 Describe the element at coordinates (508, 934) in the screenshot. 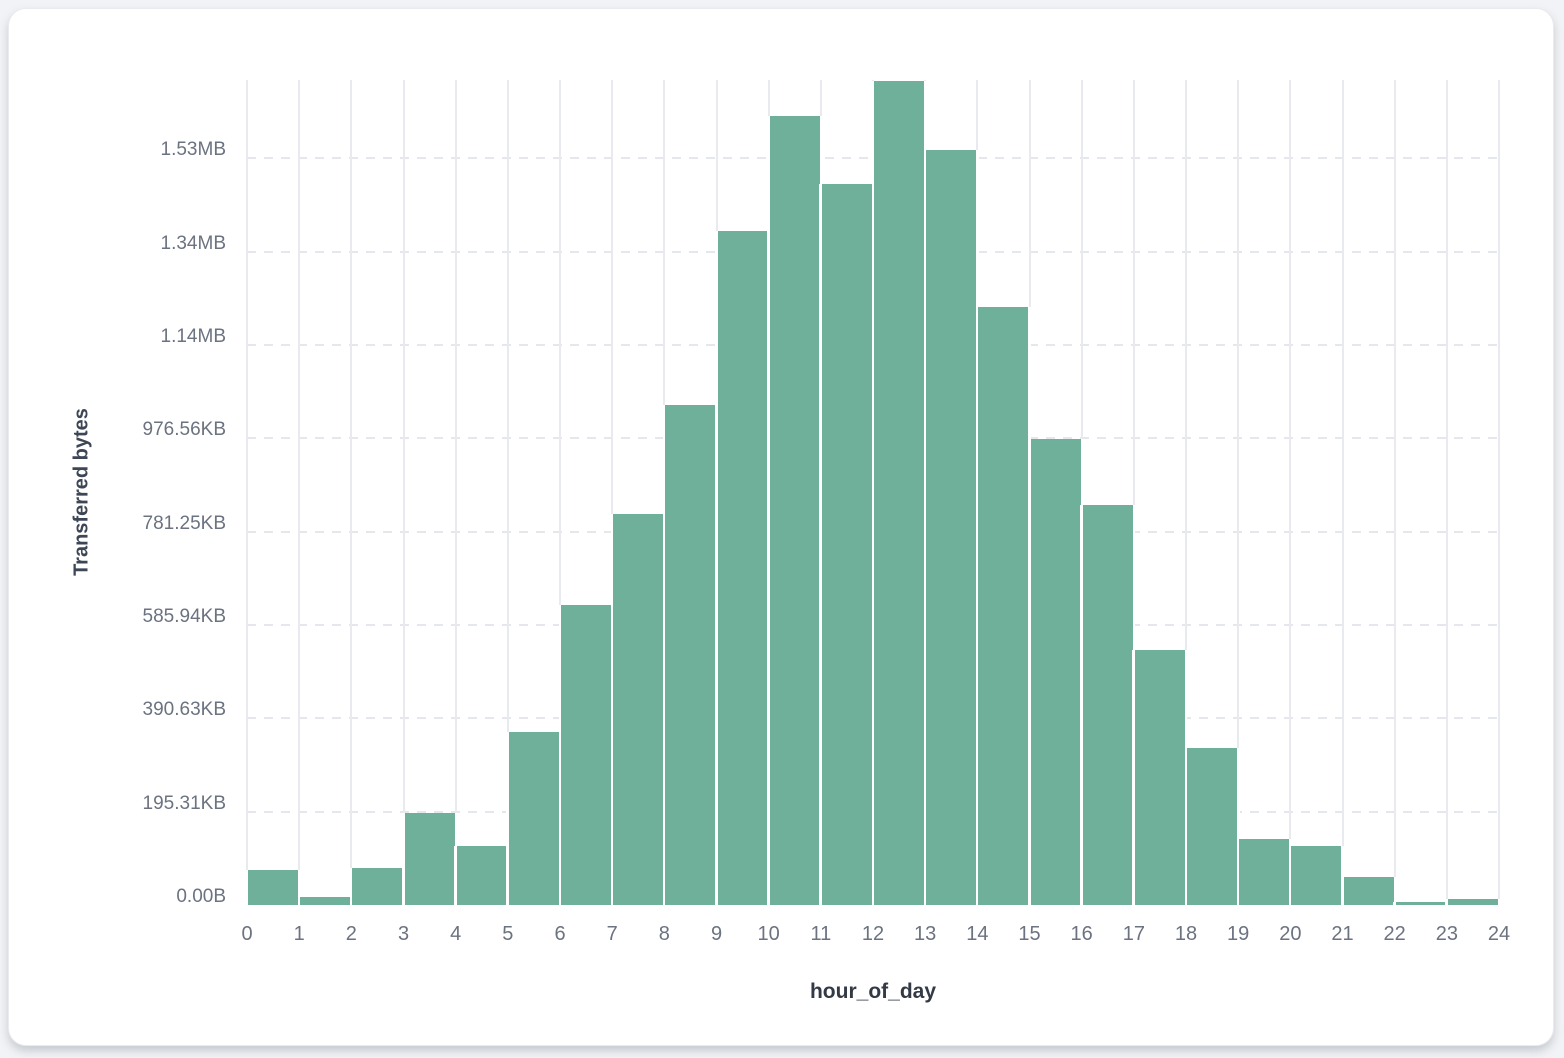

I see `x-tick-label: 5` at that location.